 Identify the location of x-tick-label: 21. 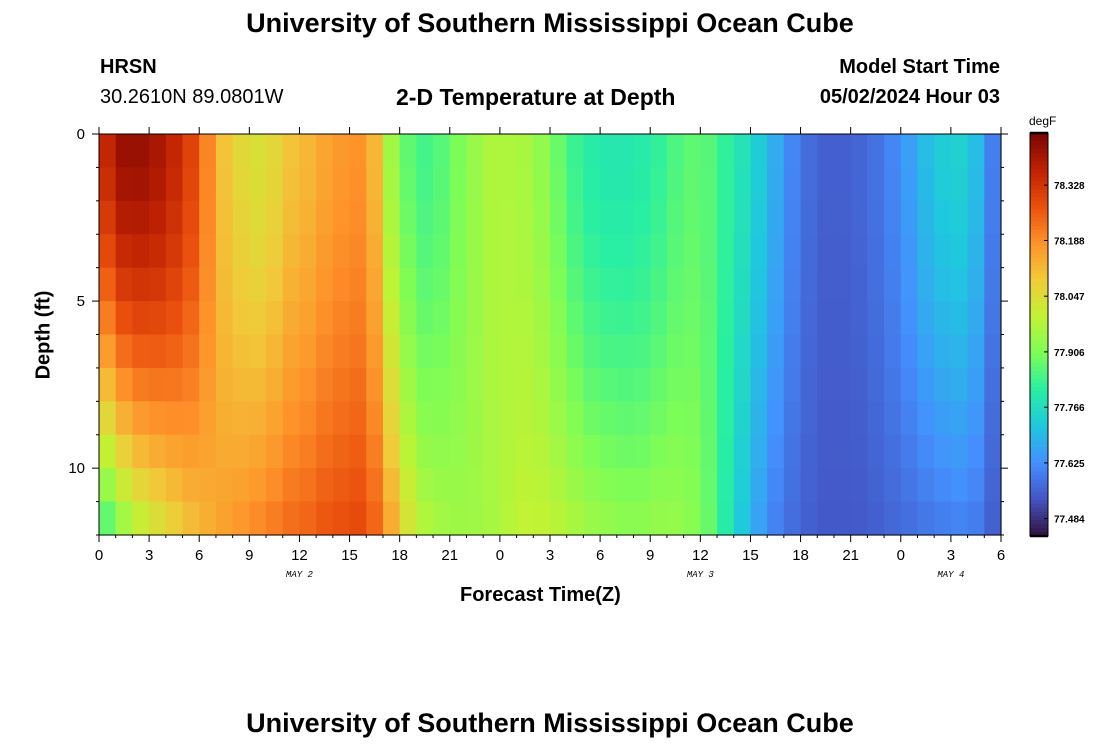
(449, 555).